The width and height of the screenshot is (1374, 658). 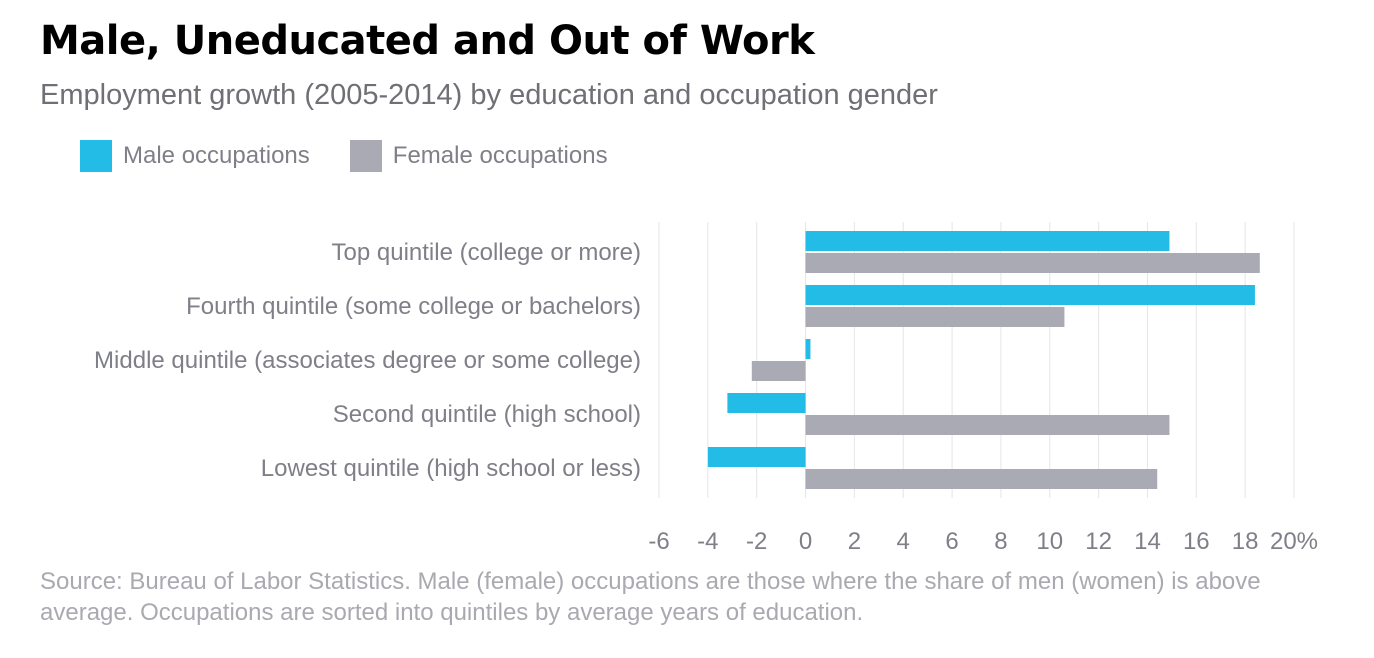 What do you see at coordinates (1098, 541) in the screenshot?
I see `x-tick-label: 12` at bounding box center [1098, 541].